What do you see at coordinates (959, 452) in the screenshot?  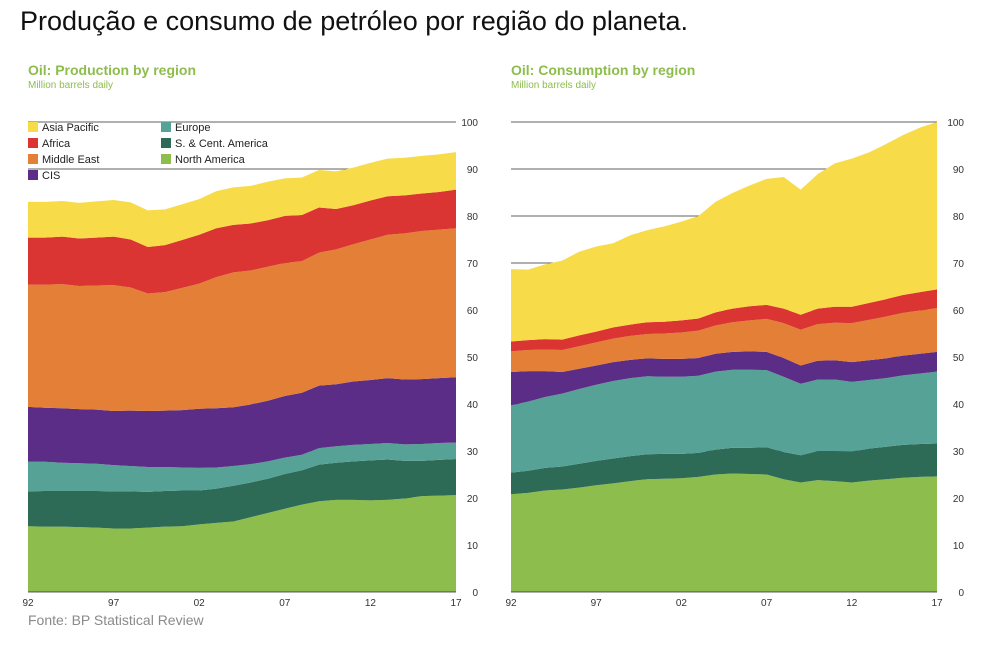 I see `consumption-y-tick-30: 30` at bounding box center [959, 452].